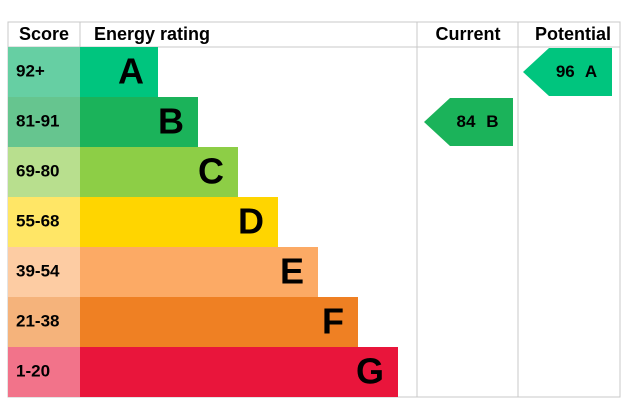 This screenshot has height=413, width=635. What do you see at coordinates (37, 220) in the screenshot?
I see `score-label: 55-68` at bounding box center [37, 220].